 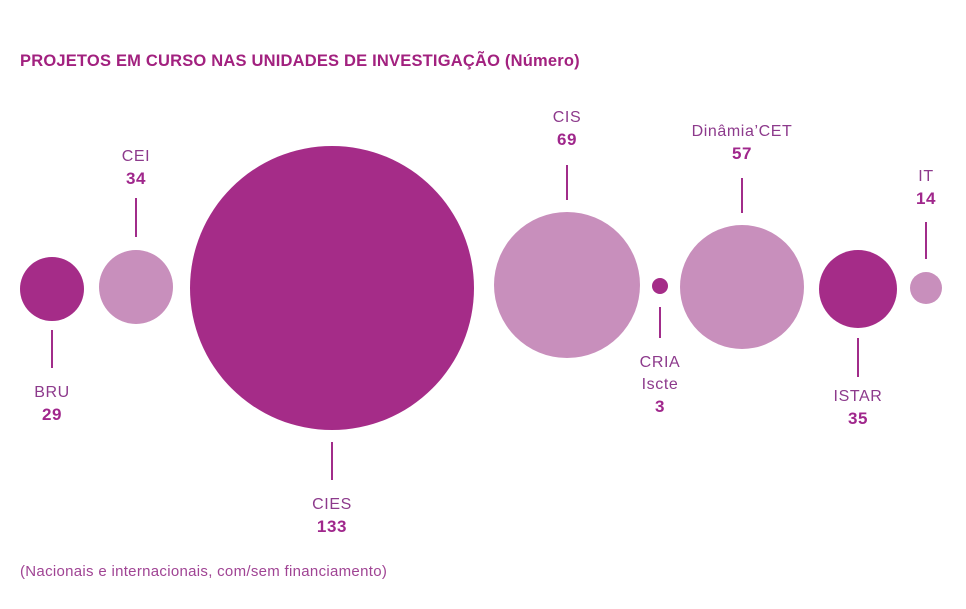 I want to click on label-istar: ISTAR 35, so click(x=858, y=408).